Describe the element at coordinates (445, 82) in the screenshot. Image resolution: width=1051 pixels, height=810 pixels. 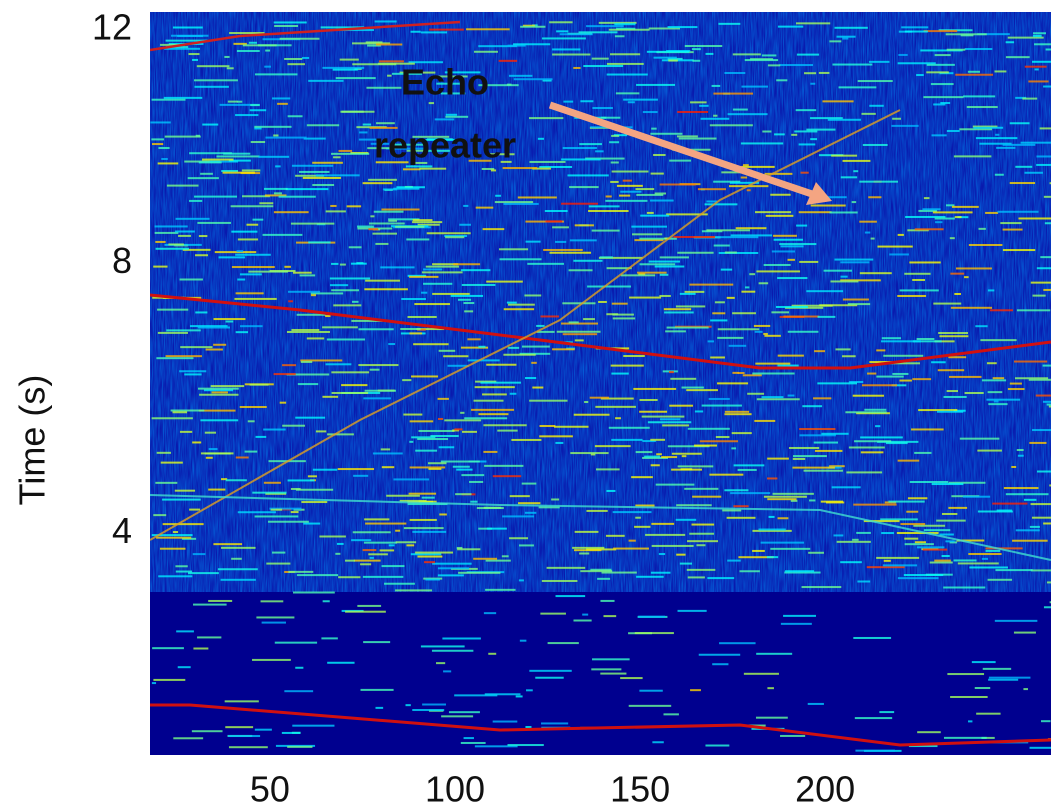
I see `annotation: Echo` at that location.